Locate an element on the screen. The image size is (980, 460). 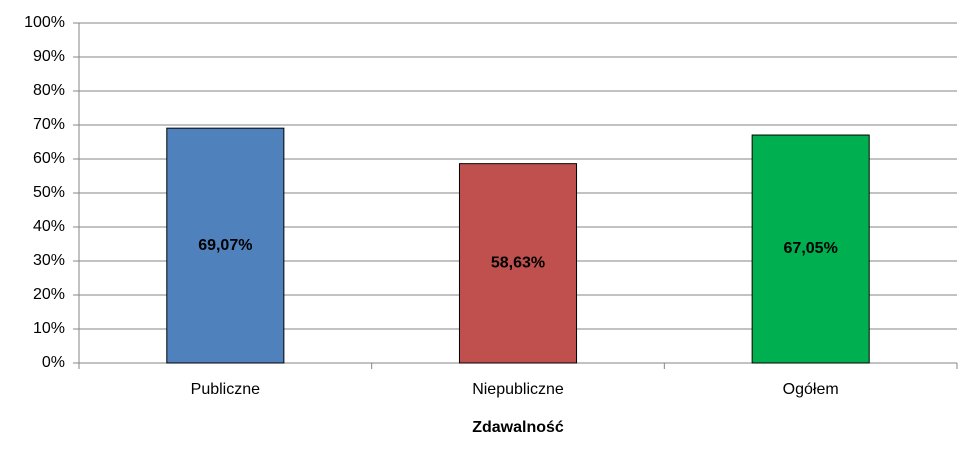
data-label: 69,07% is located at coordinates (225, 245).